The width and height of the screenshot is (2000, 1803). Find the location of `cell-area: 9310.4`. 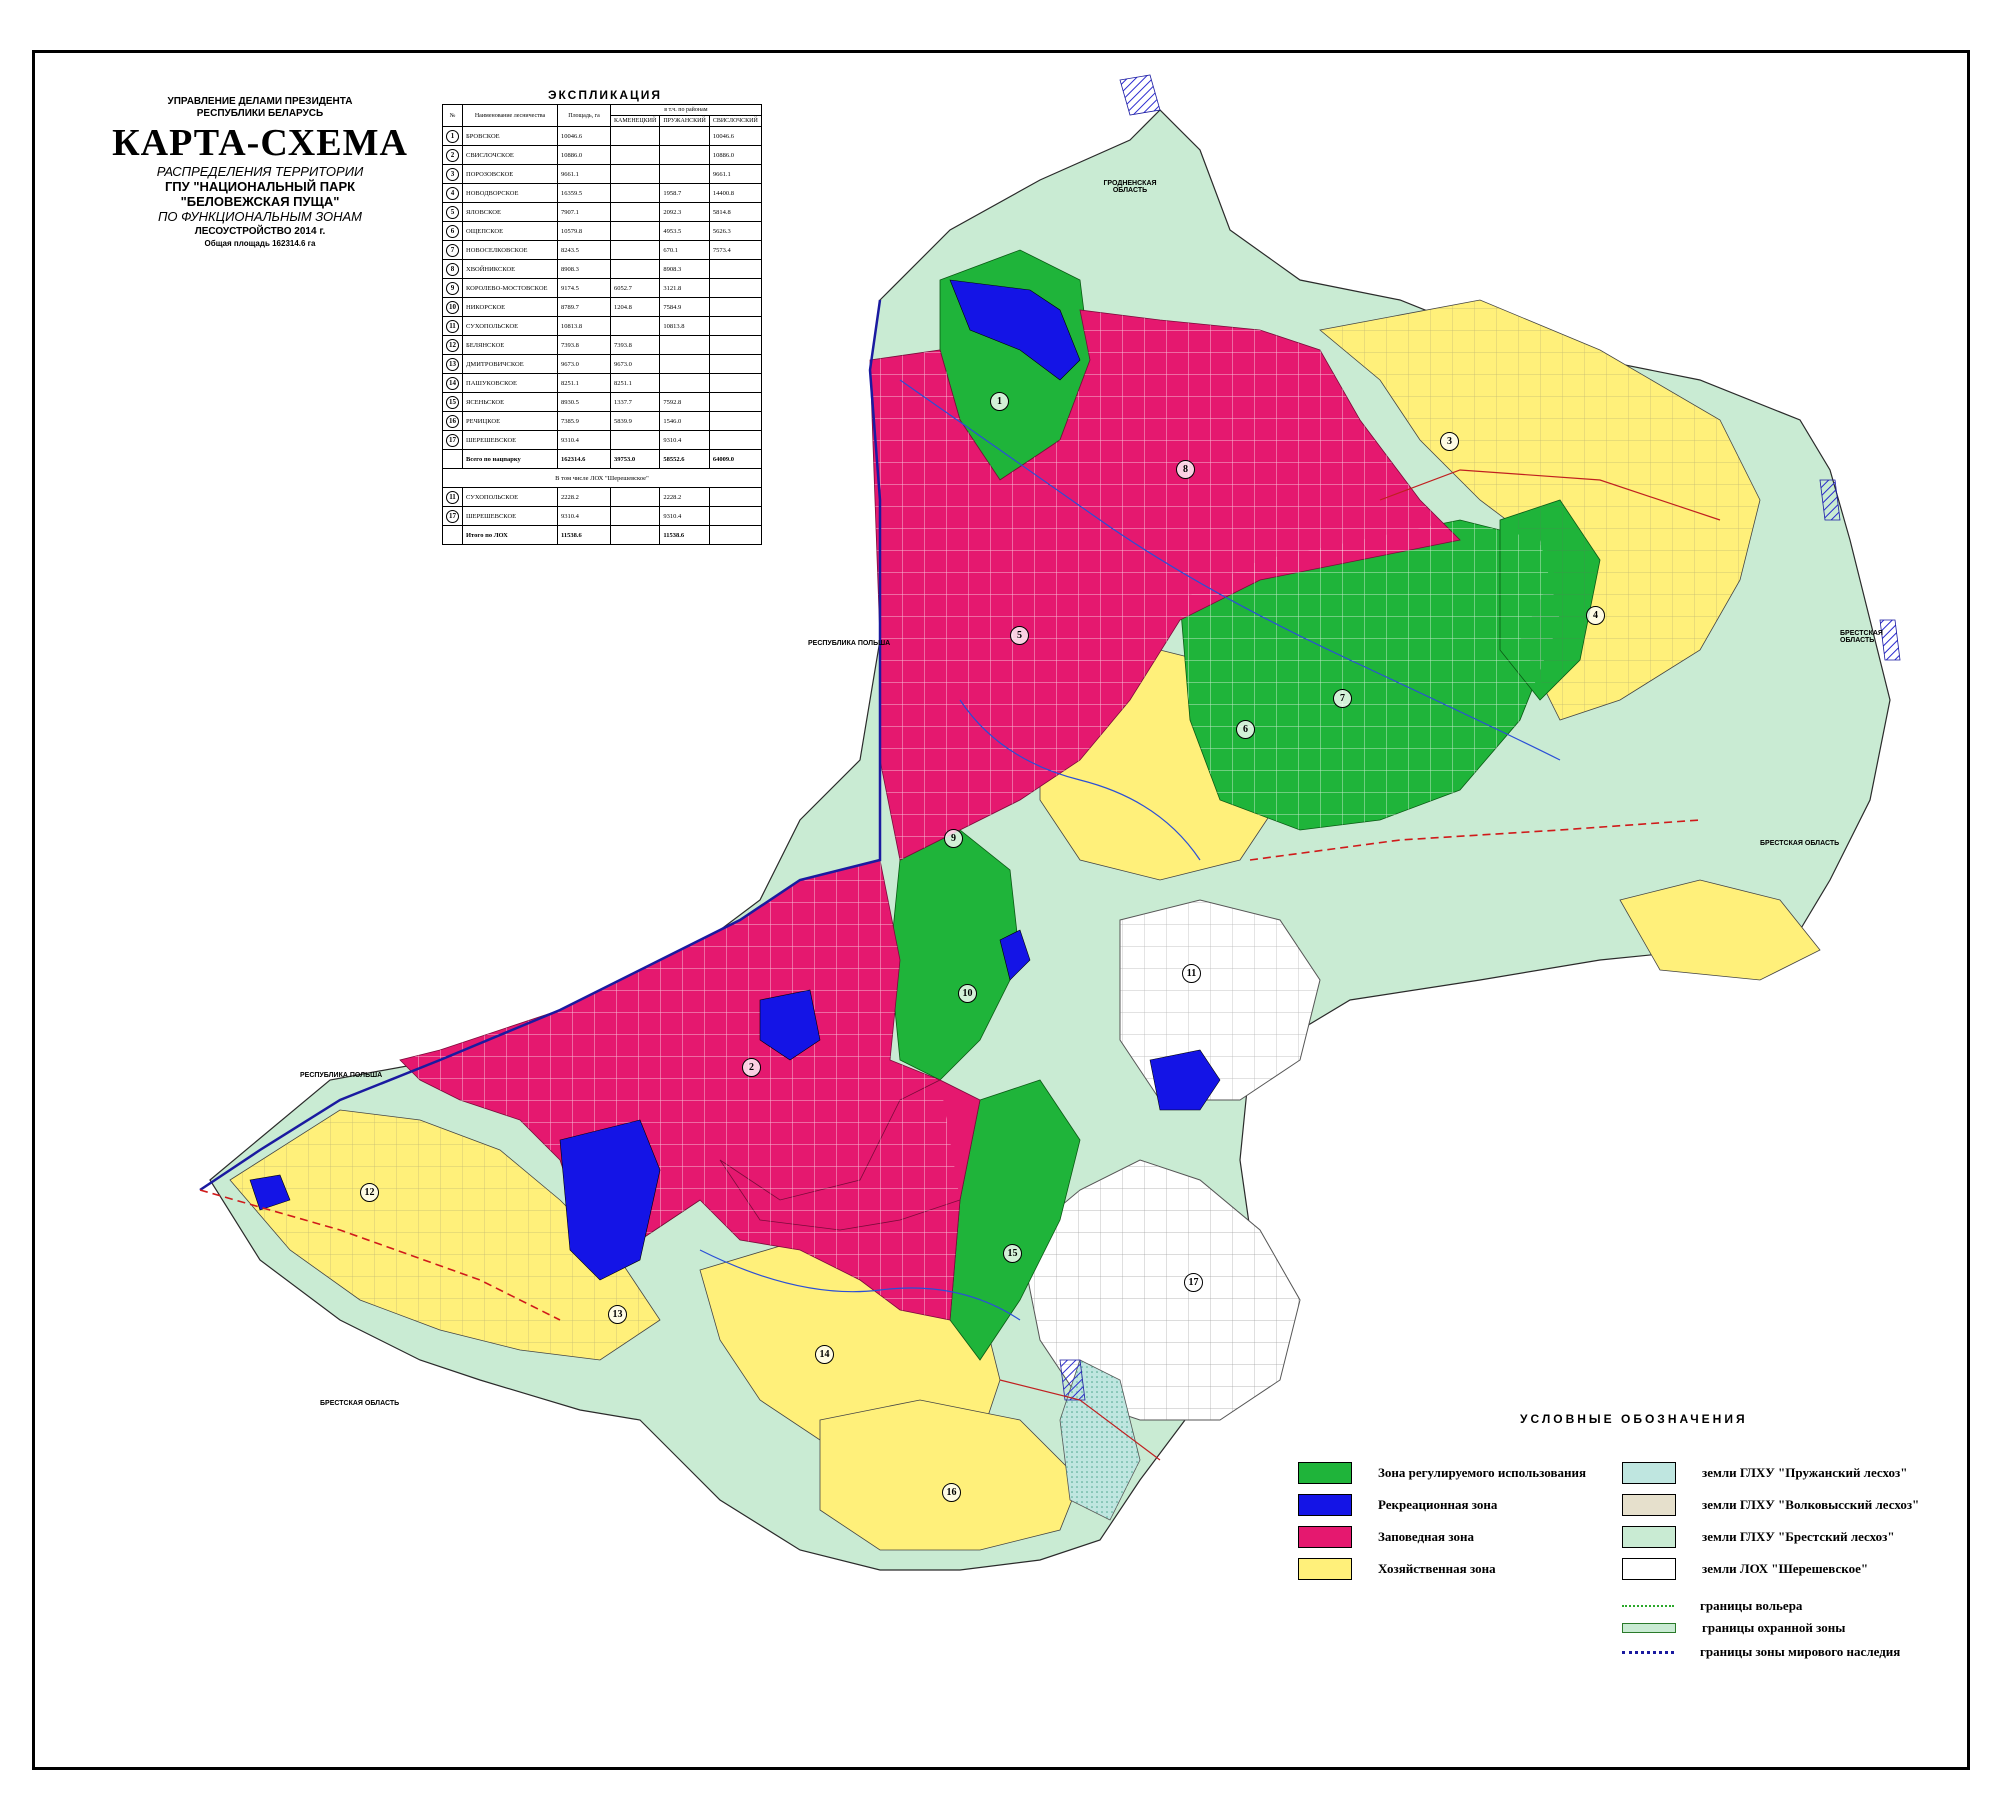

cell-area: 9310.4 is located at coordinates (584, 440).